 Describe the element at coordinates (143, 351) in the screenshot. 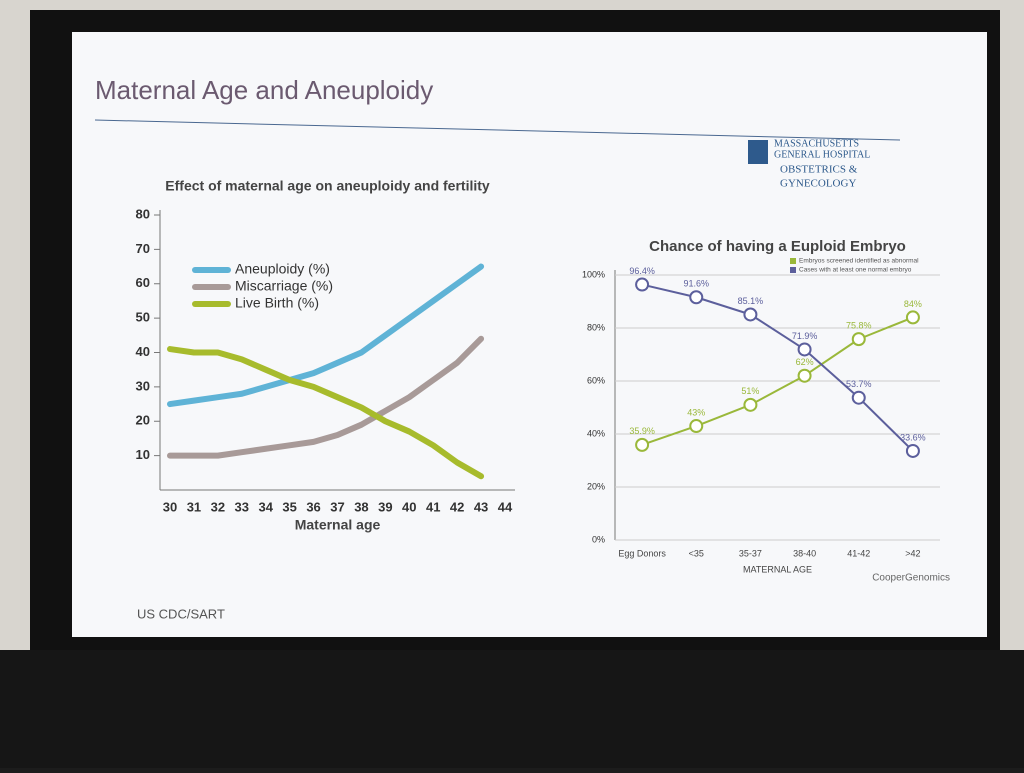

I see `y-tick-label: 40` at that location.